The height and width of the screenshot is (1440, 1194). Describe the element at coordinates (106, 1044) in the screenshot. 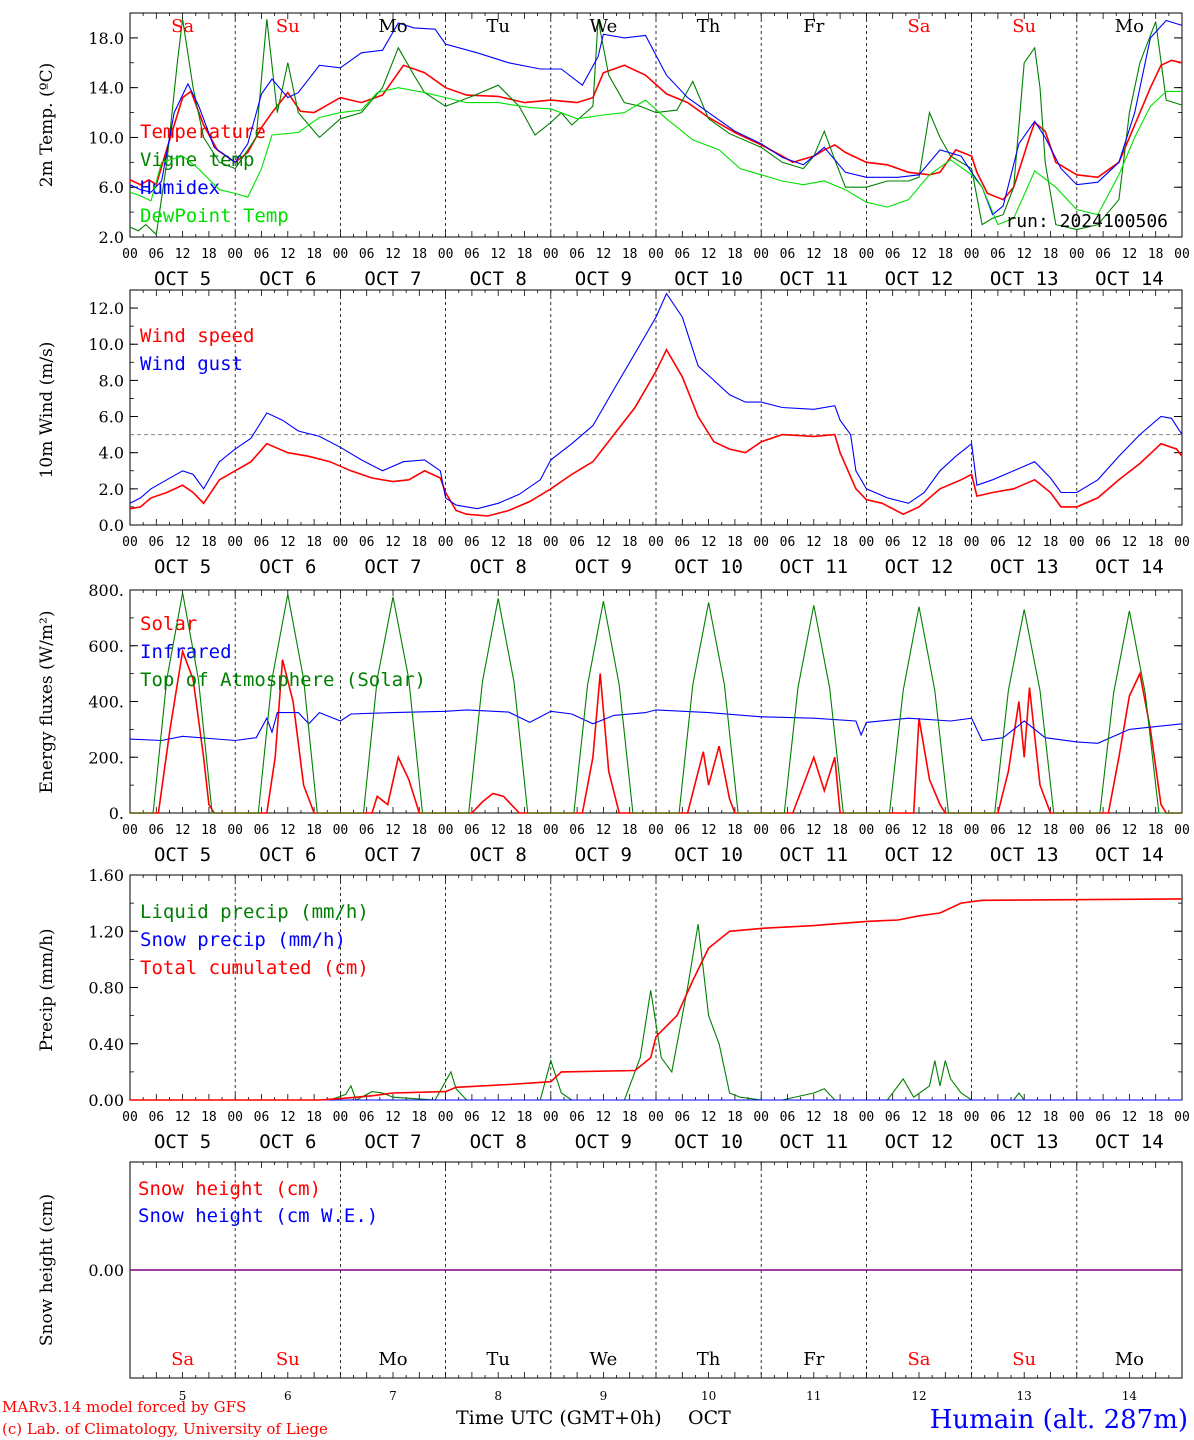

I see `y-tick-label: 0.40` at that location.